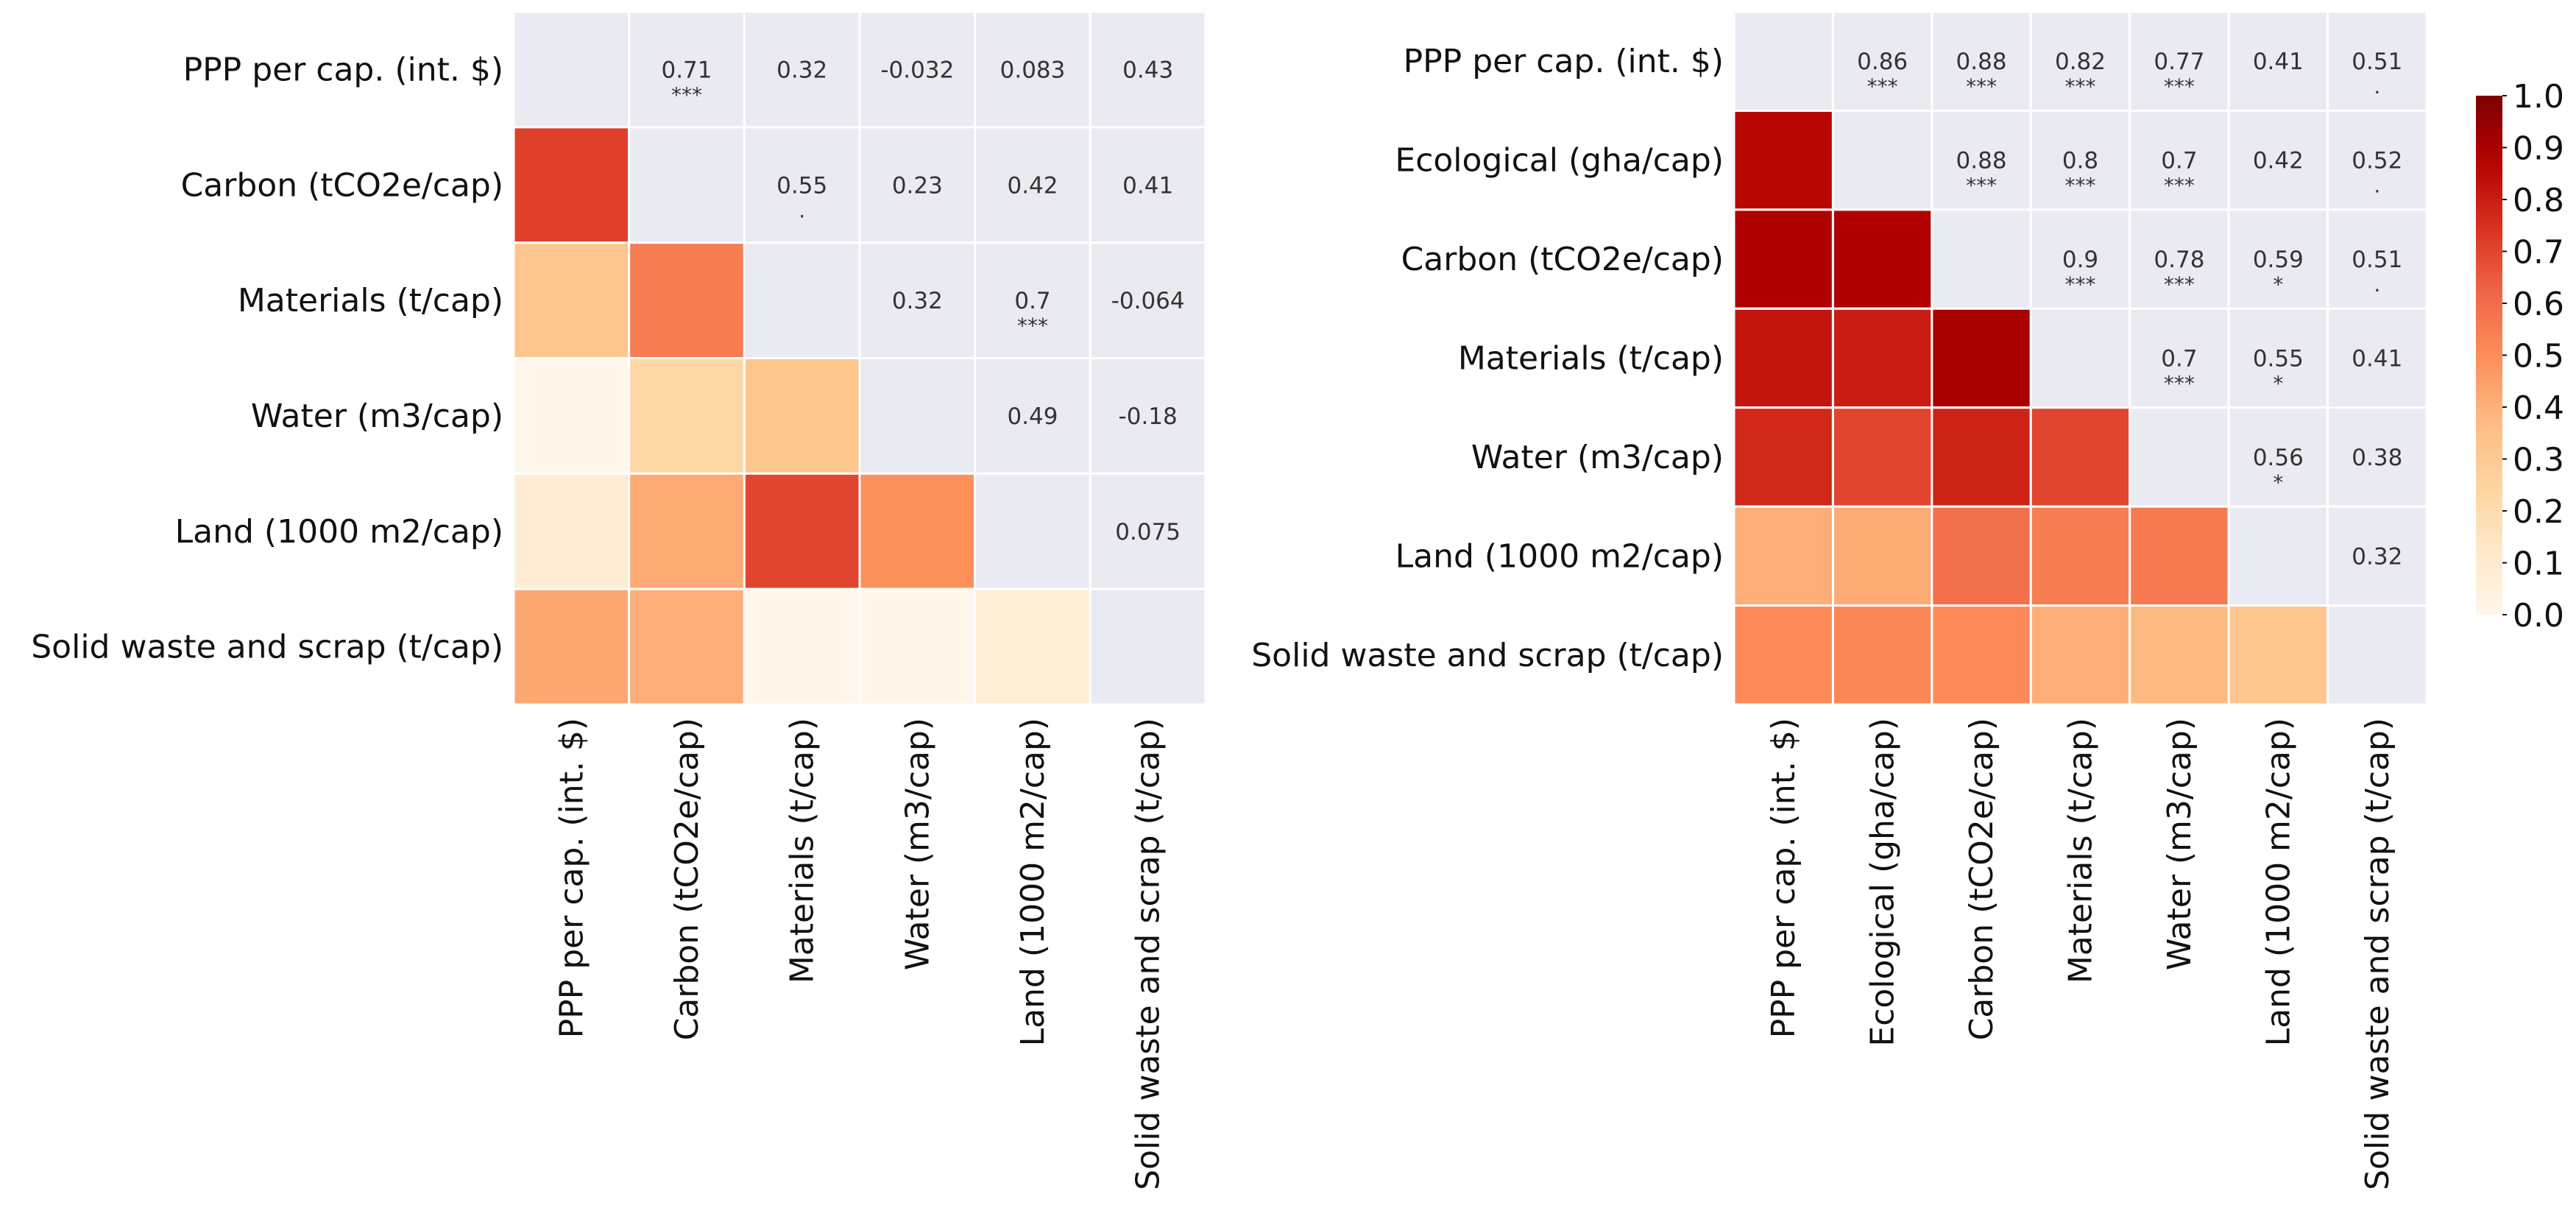 This screenshot has height=1222, width=2576. Describe the element at coordinates (1982, 879) in the screenshot. I see `x-tick-label: Carbon (tCO2e/cap)` at that location.